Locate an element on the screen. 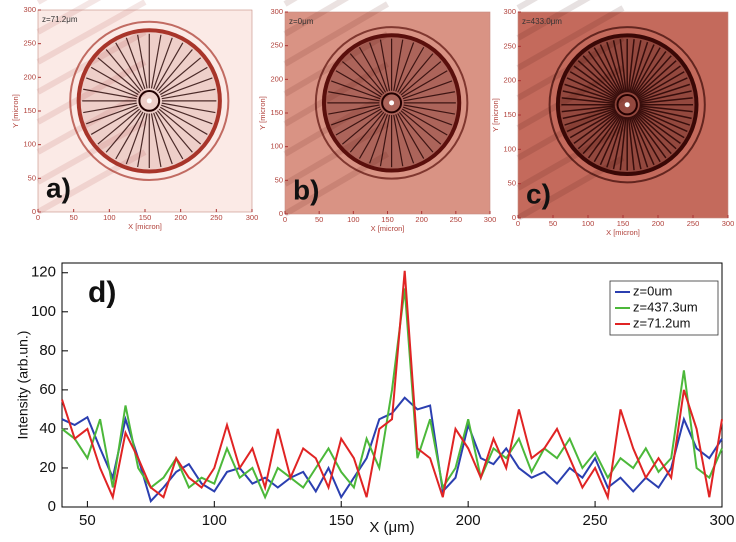 Image resolution: width=736 pixels, height=542 pixels. panel-annotation: z=71.2μm is located at coordinates (60, 19).